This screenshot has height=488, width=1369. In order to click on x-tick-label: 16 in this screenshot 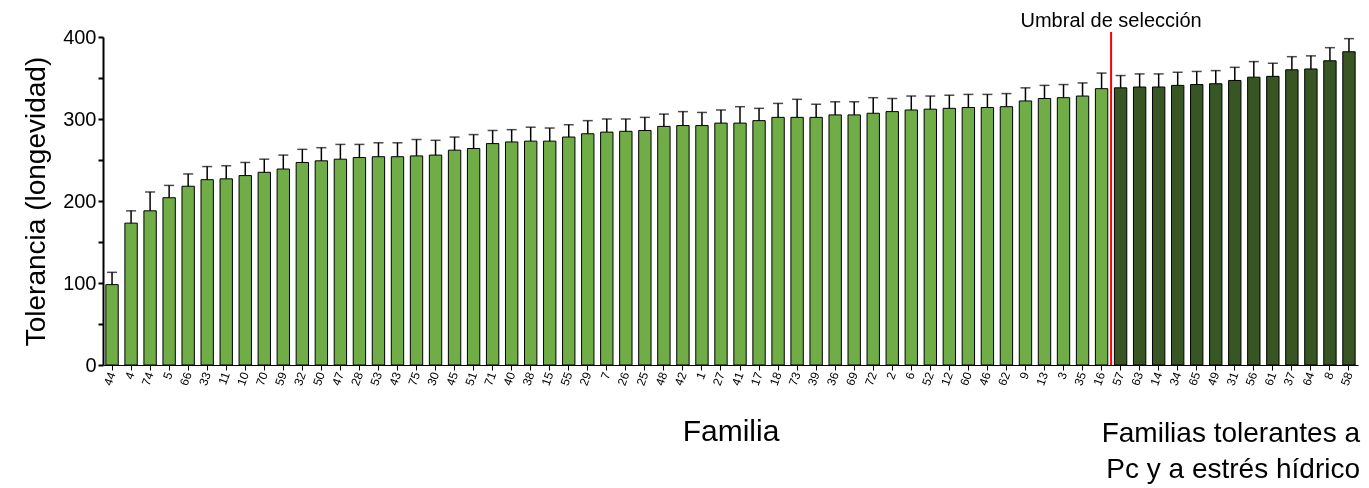, I will do `click(1099, 378)`.